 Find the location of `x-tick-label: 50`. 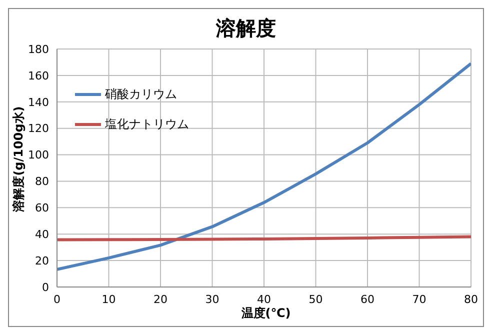

x-tick-label: 50 is located at coordinates (315, 299).